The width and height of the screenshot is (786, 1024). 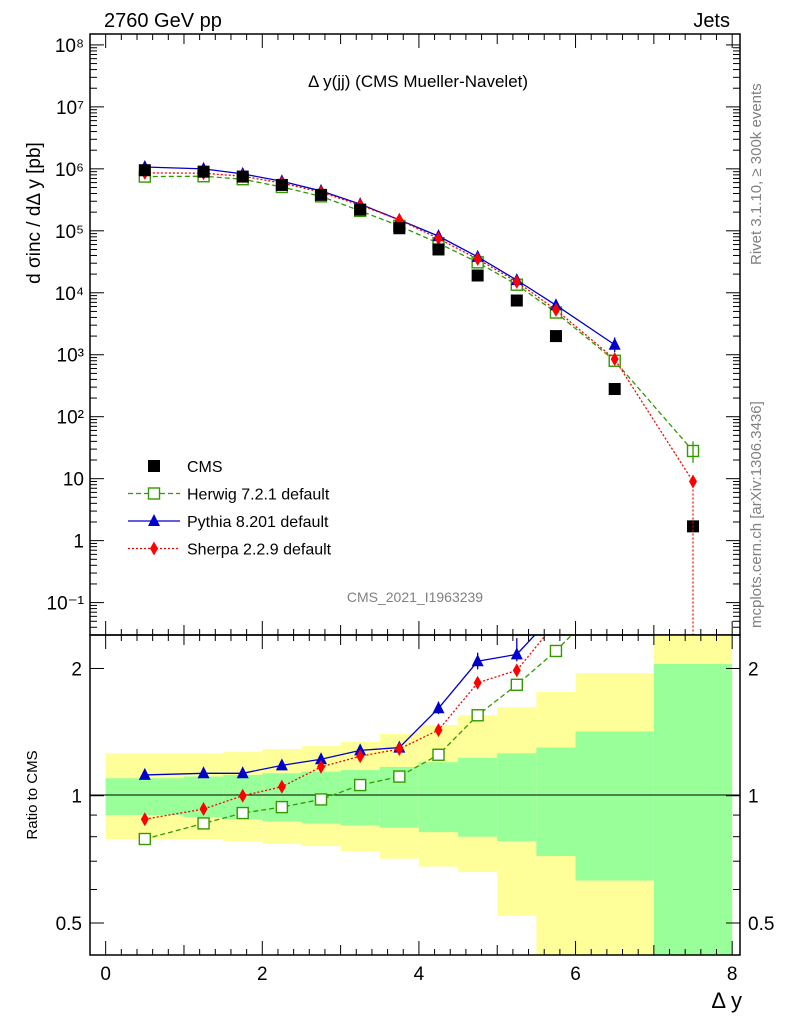 What do you see at coordinates (70, 108) in the screenshot?
I see `y-tick-label: 10⁷` at bounding box center [70, 108].